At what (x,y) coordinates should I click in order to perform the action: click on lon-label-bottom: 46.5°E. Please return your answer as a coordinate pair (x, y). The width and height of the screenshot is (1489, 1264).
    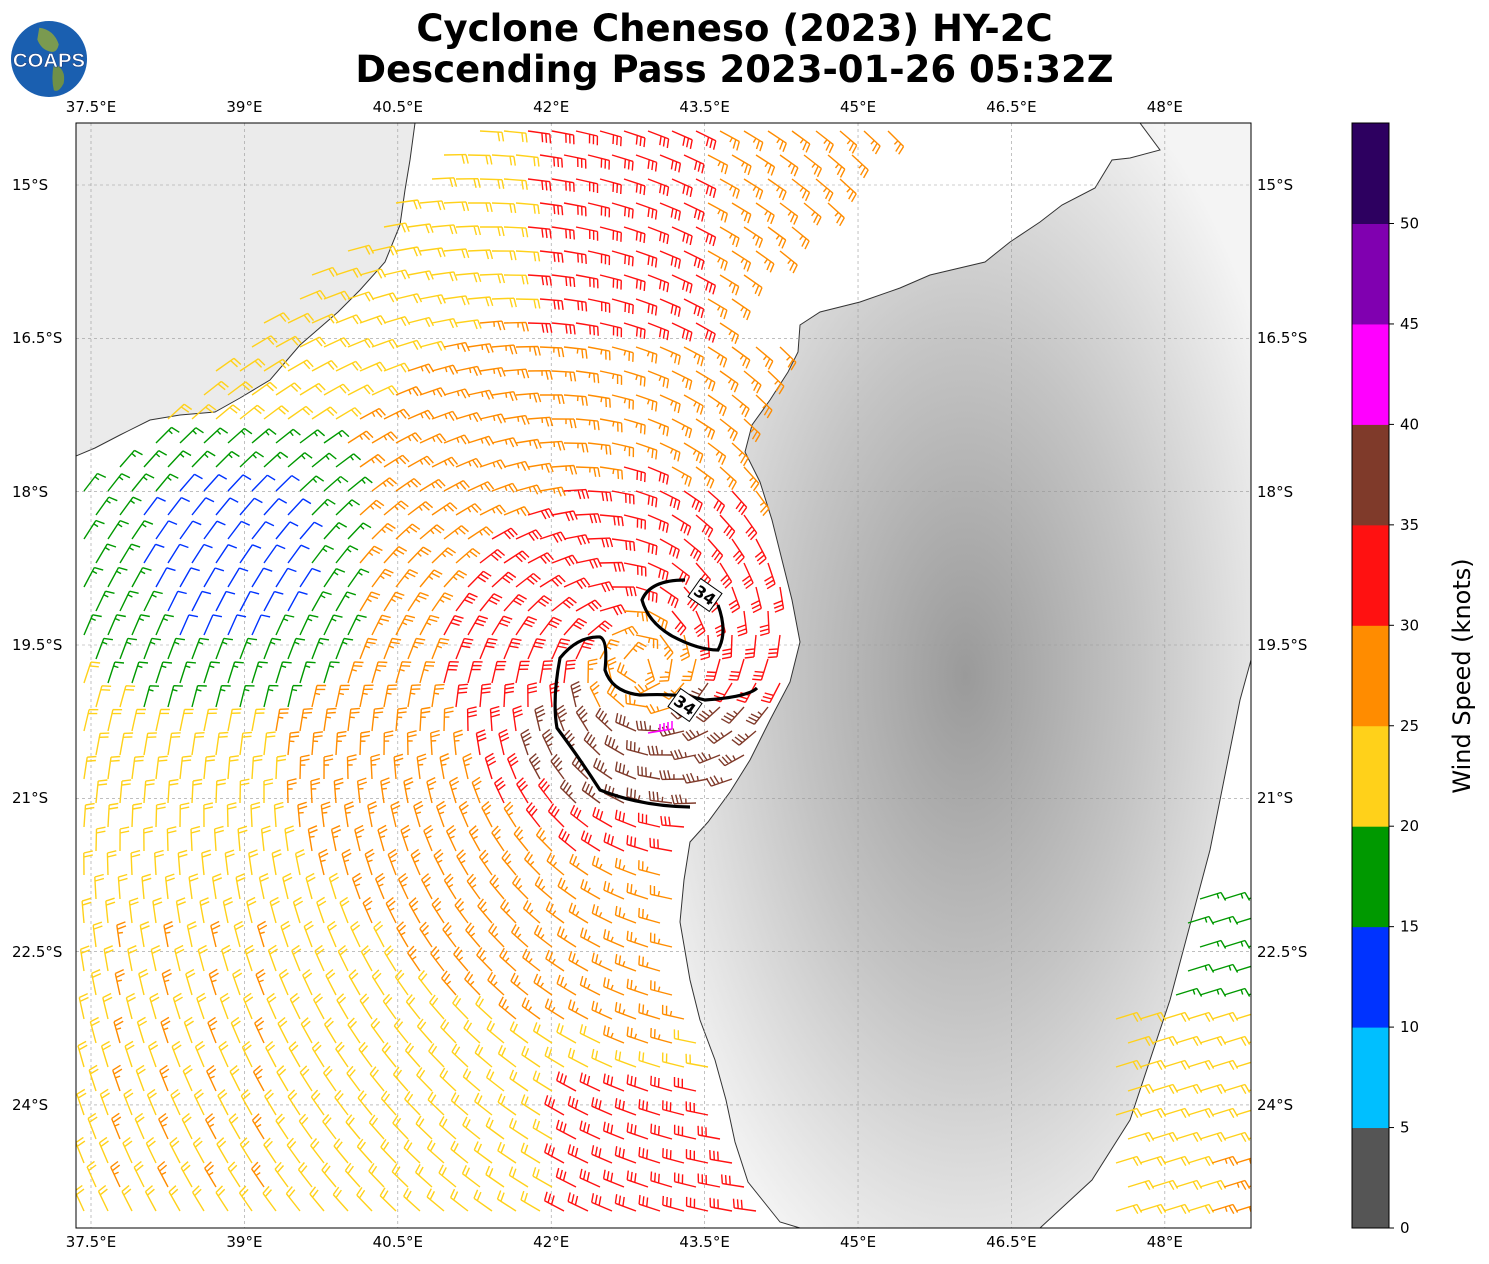
    Looking at the image, I should click on (1011, 1242).